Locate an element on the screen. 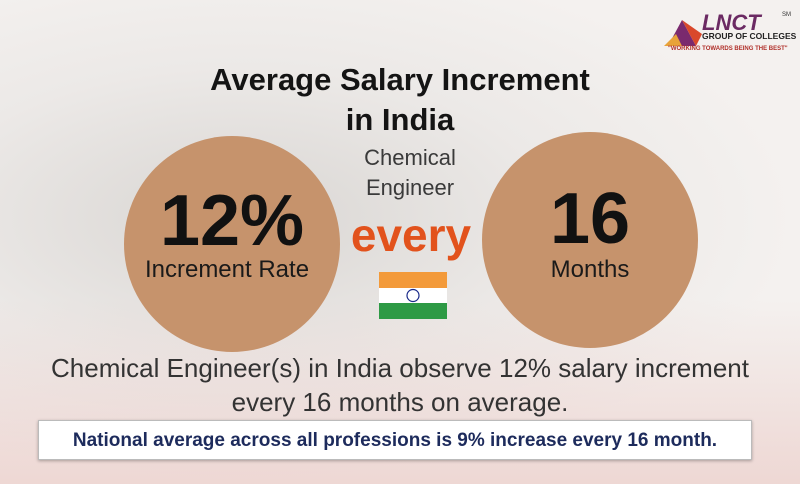  india-flag is located at coordinates (413, 295).